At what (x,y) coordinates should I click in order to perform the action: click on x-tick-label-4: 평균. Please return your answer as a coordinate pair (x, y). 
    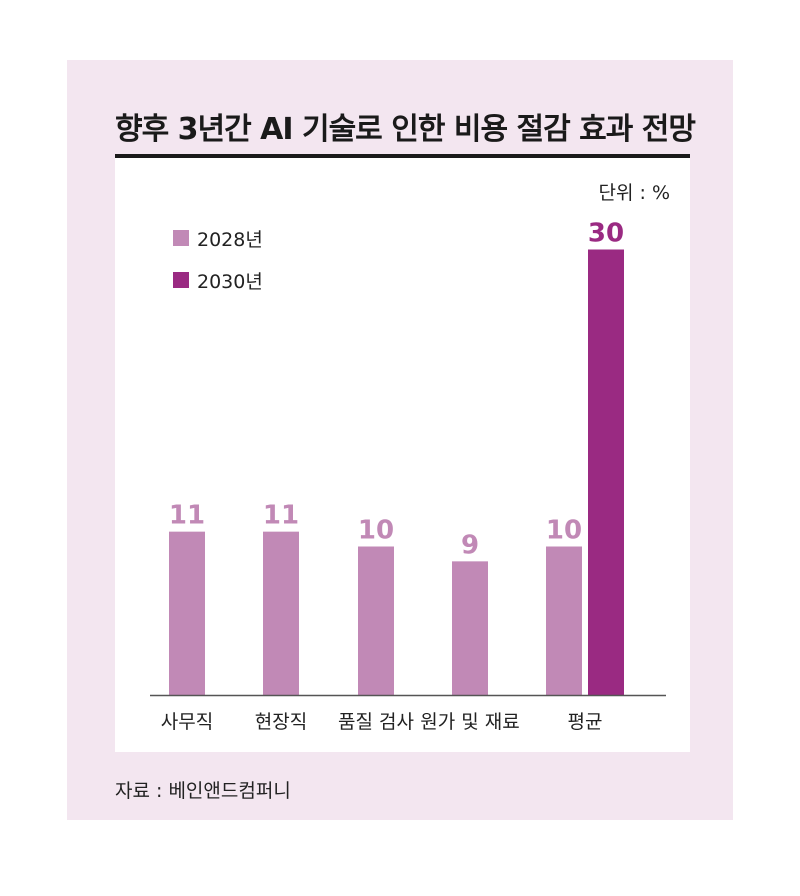
    Looking at the image, I should click on (585, 722).